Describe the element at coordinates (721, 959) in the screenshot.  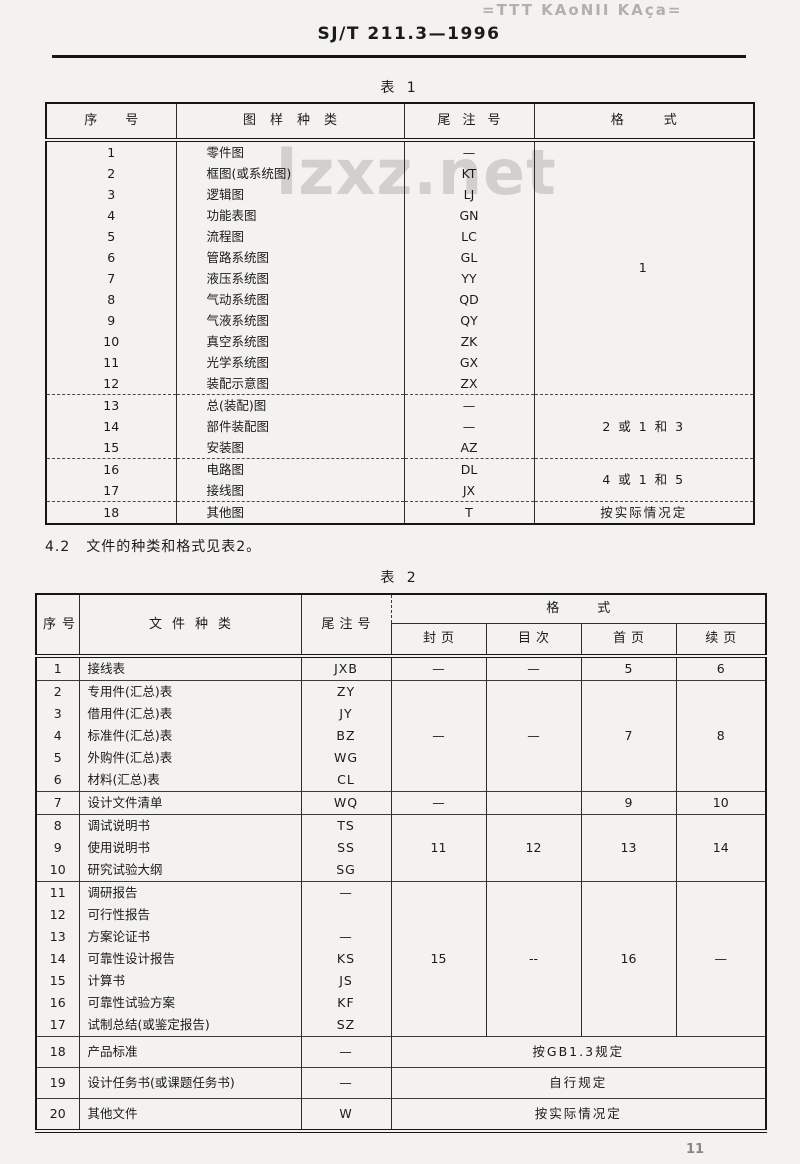
I see `format-cont-page: —` at that location.